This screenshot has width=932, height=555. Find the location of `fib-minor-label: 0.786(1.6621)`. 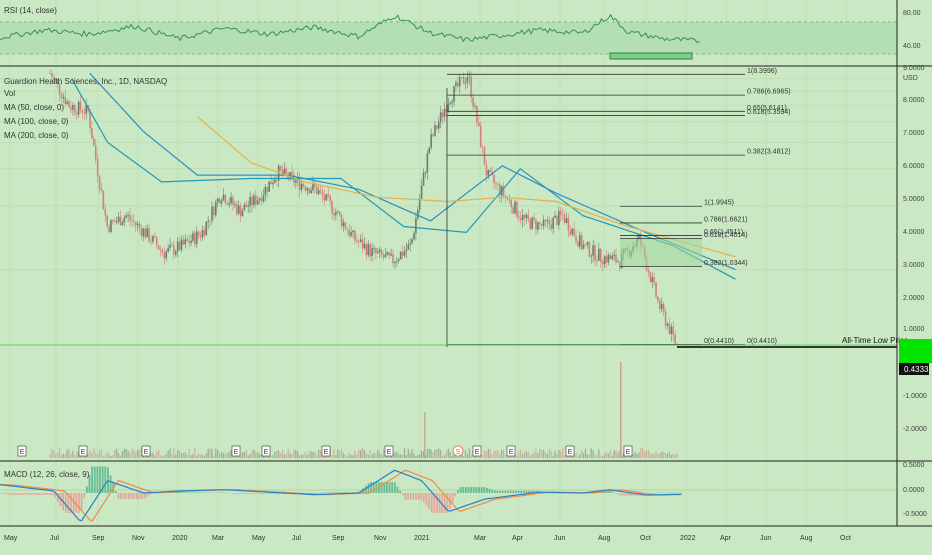

fib-minor-label: 0.786(1.6621) is located at coordinates (726, 219).